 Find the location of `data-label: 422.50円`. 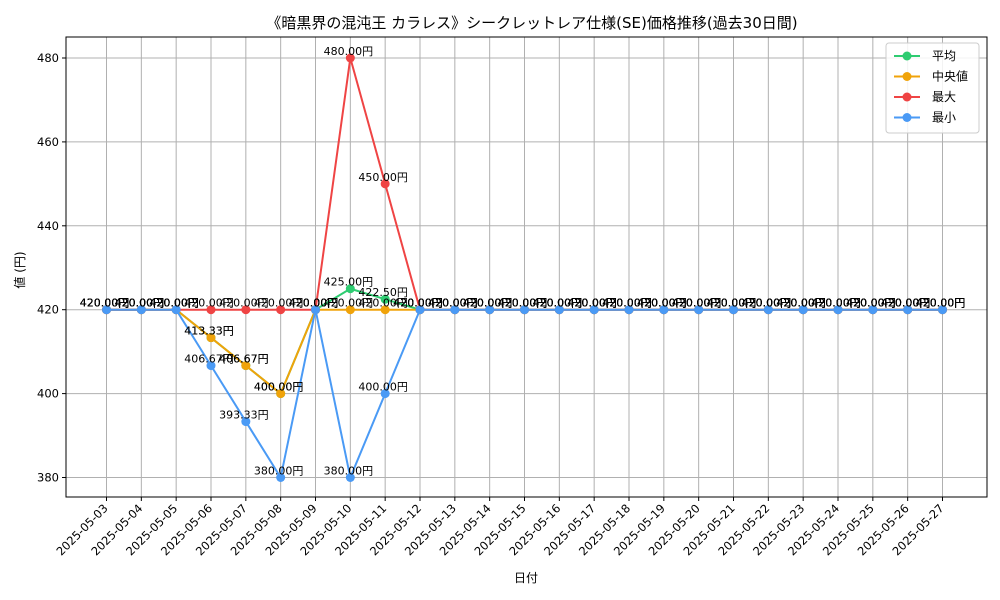

data-label: 422.50円 is located at coordinates (383, 292).